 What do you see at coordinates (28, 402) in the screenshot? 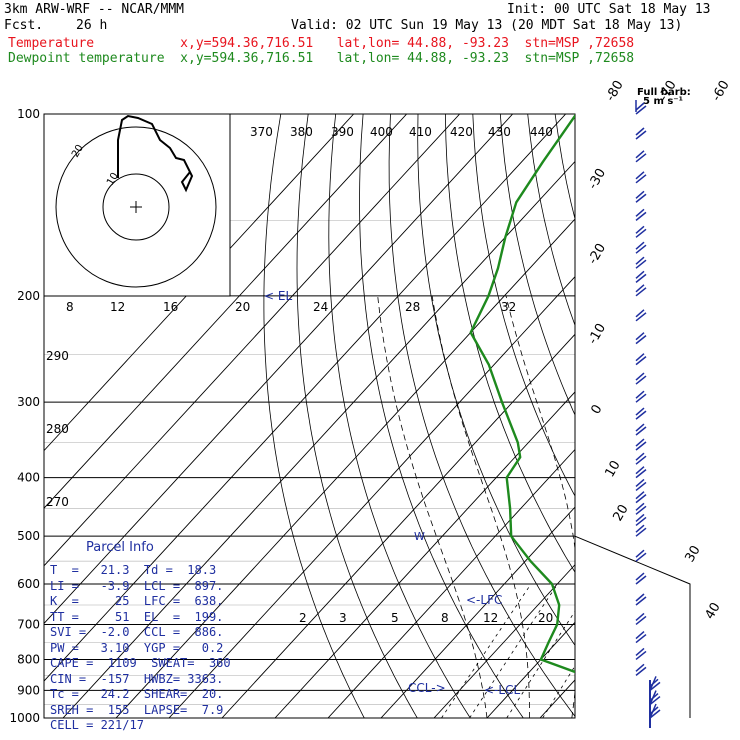
I see `pressure-label: 300` at bounding box center [28, 402].